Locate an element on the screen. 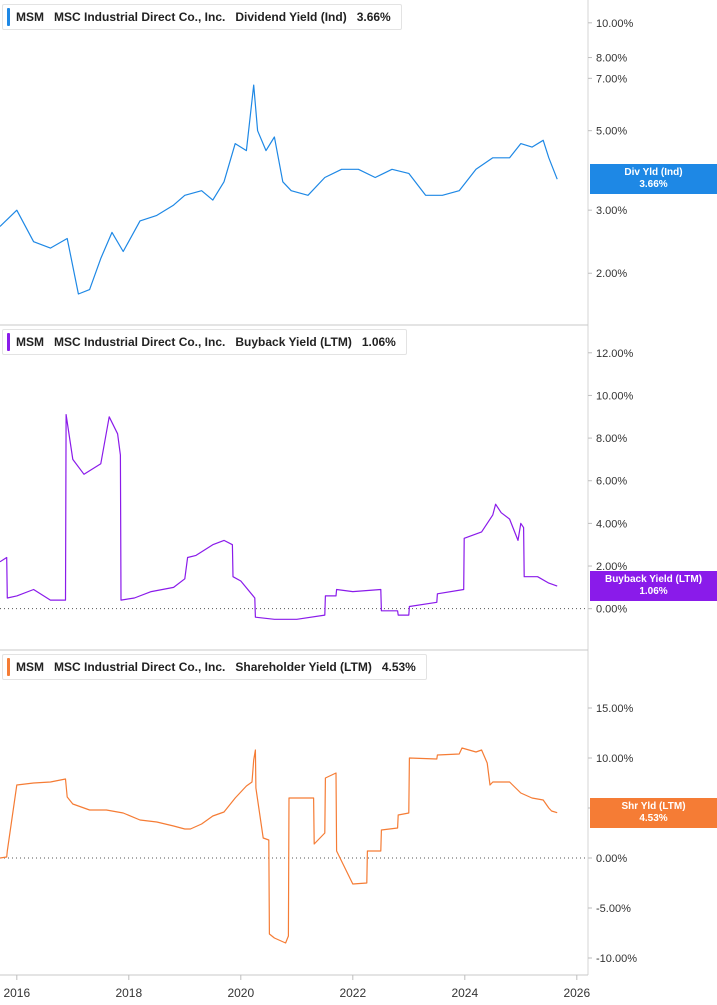  legend-metric: Buyback Yield (LTM) is located at coordinates (293, 342).